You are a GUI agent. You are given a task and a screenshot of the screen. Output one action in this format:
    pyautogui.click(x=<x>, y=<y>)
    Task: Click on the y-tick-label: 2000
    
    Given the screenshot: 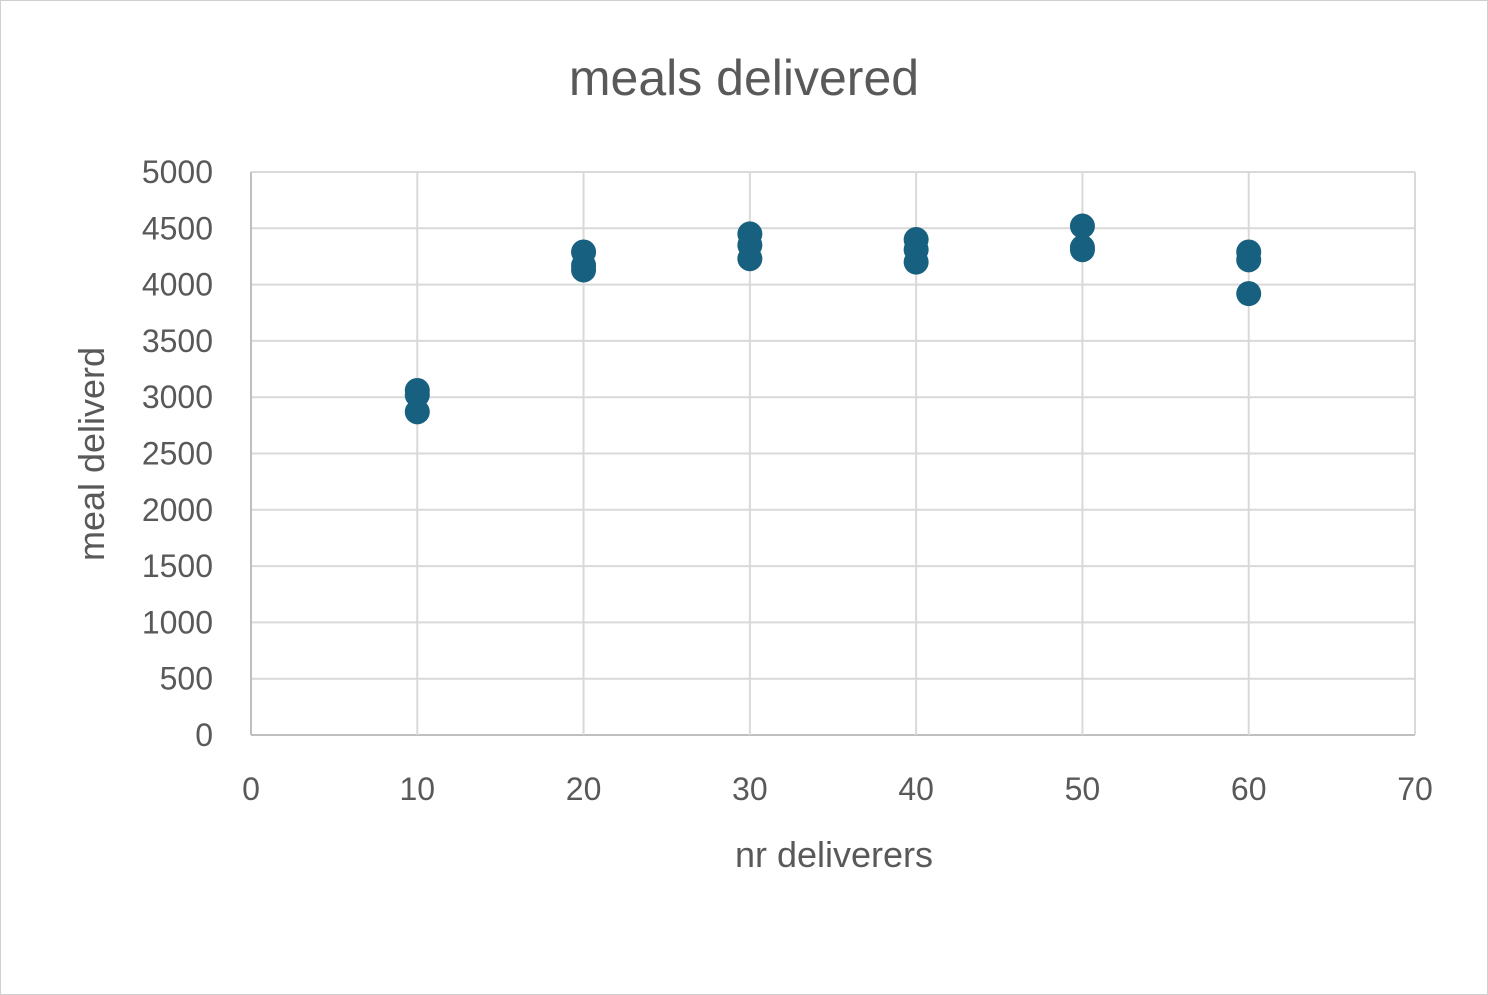 What is the action you would take?
    pyautogui.click(x=177, y=510)
    